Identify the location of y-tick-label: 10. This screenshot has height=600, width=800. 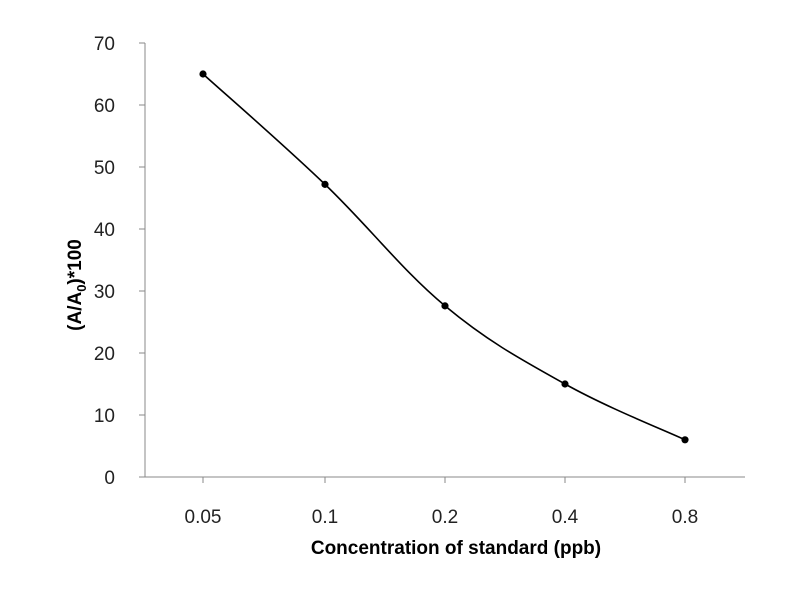
(104, 416).